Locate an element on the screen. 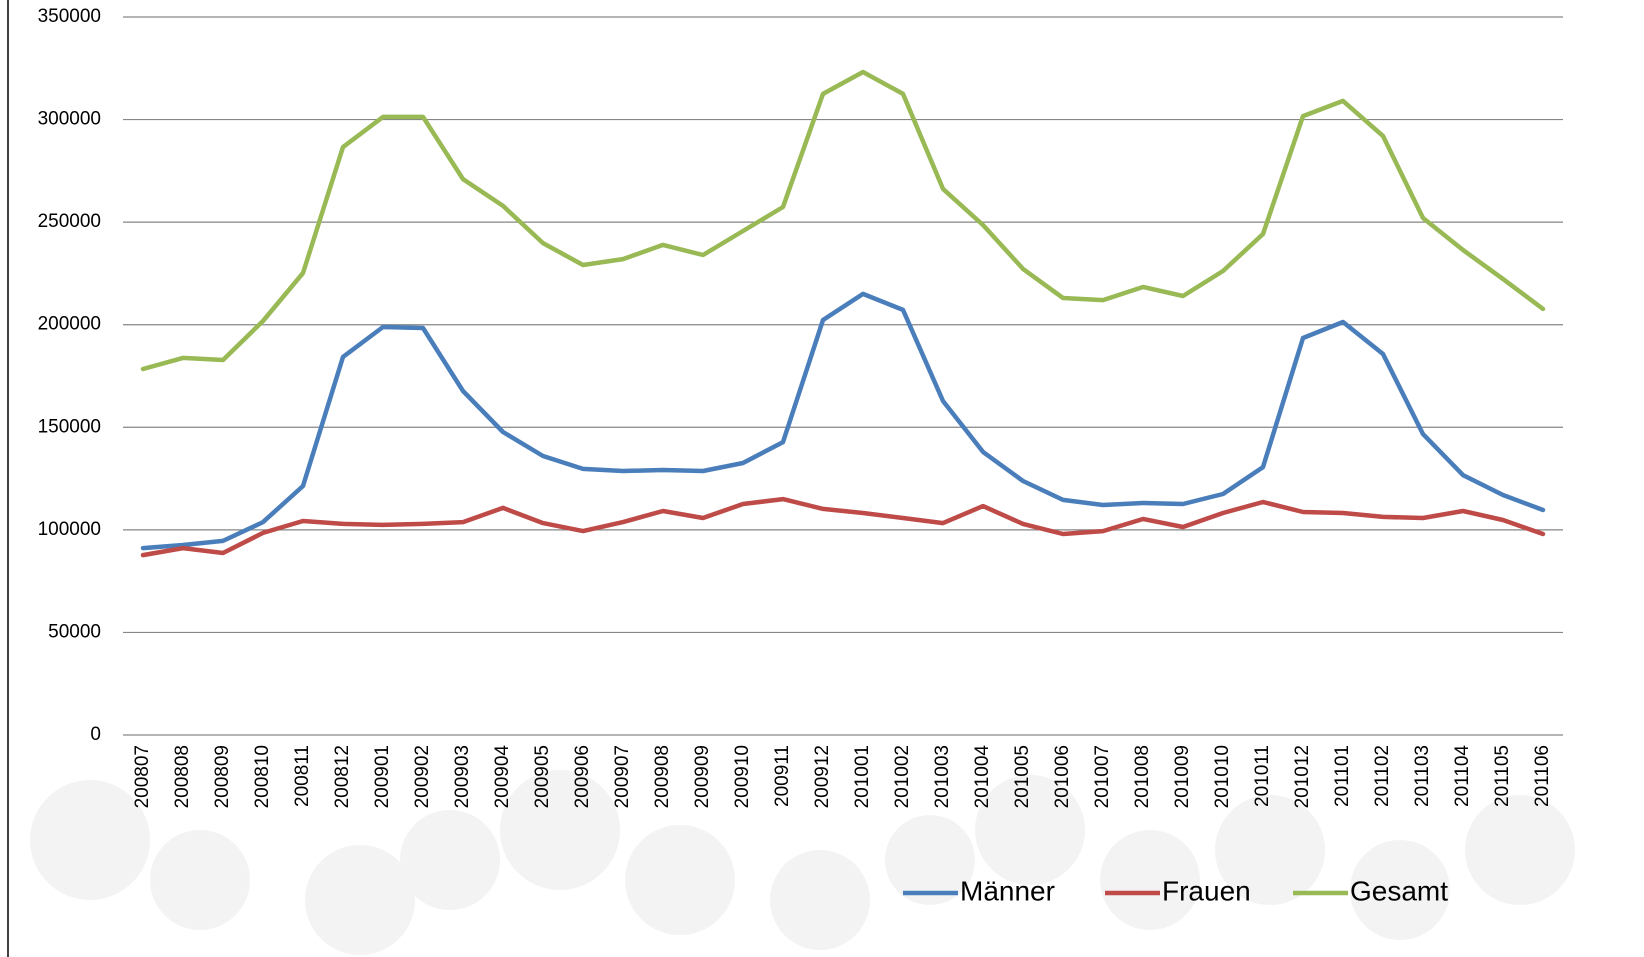 The image size is (1644, 957). legend-label: Frauen is located at coordinates (1206, 890).